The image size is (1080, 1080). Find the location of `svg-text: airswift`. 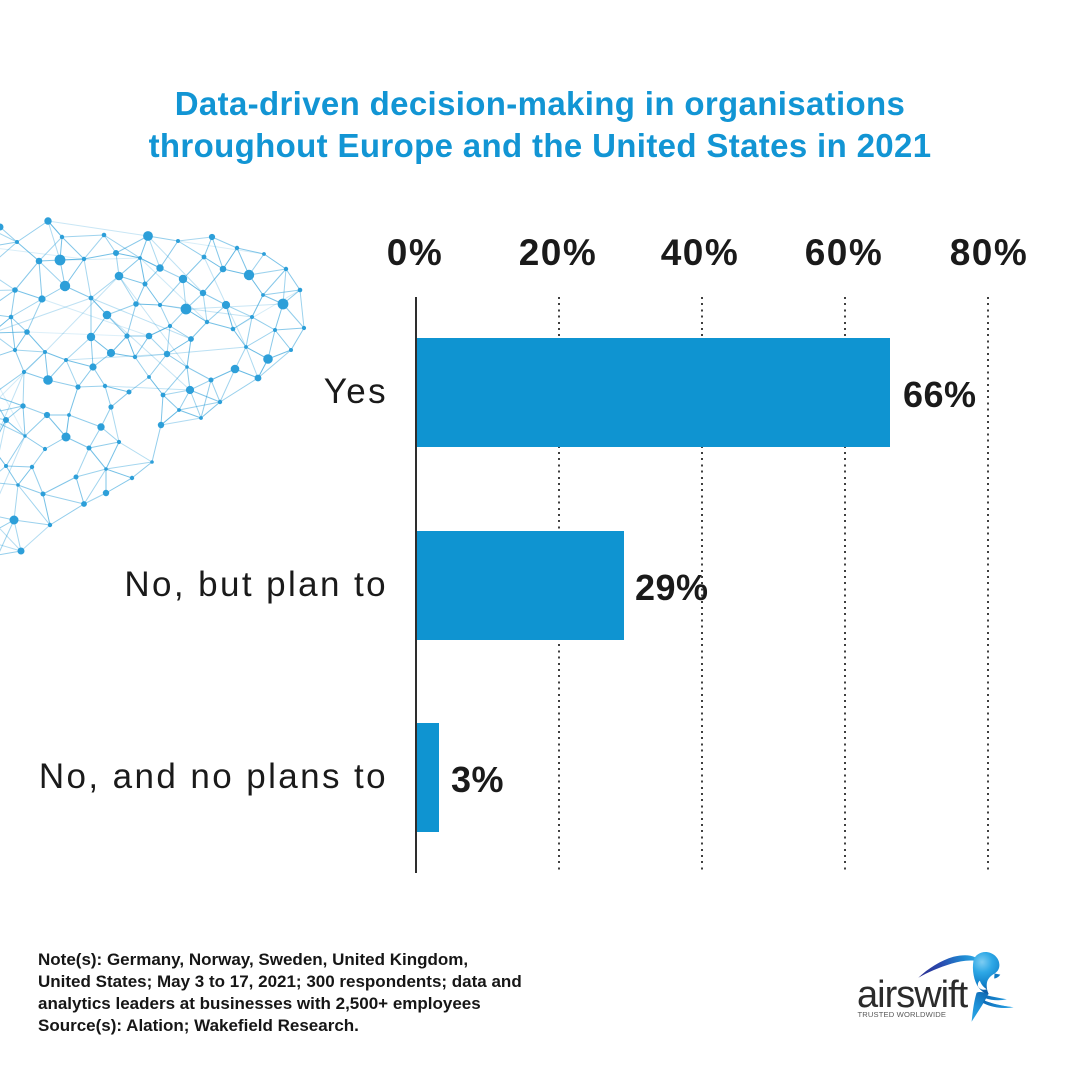

svg-text: airswift is located at coordinates (913, 995).